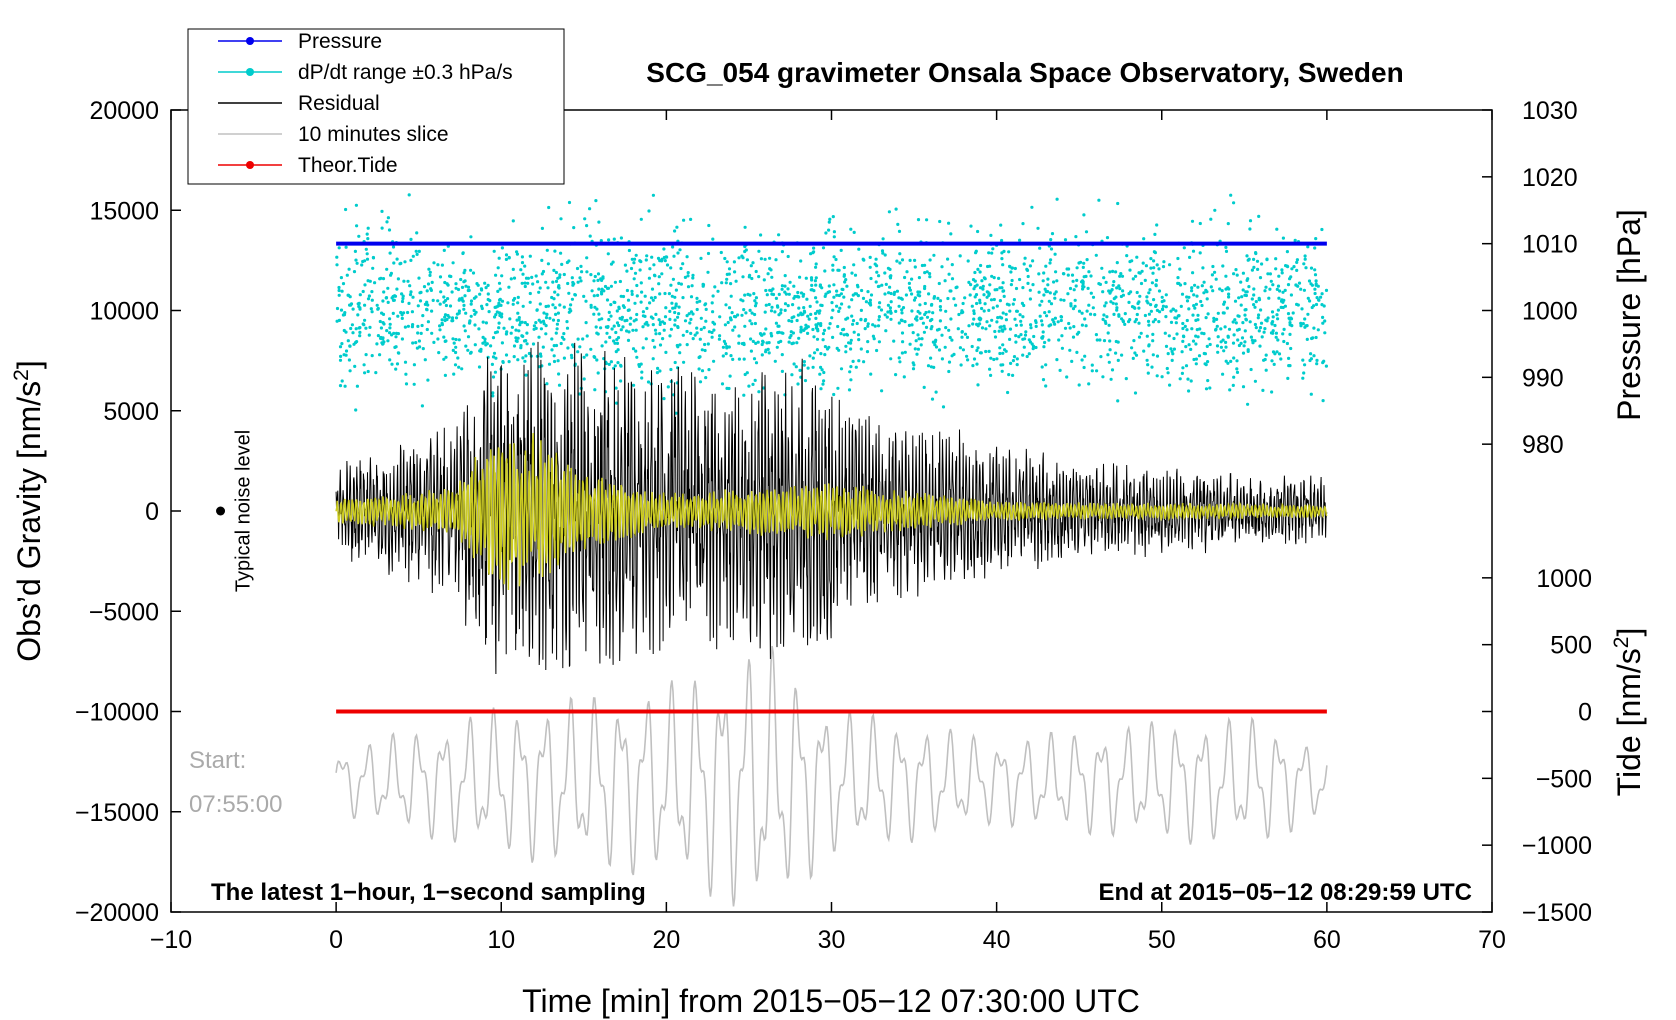  Describe the element at coordinates (1629, 632) in the screenshot. I see `tide-axis-title-close: ]` at that location.